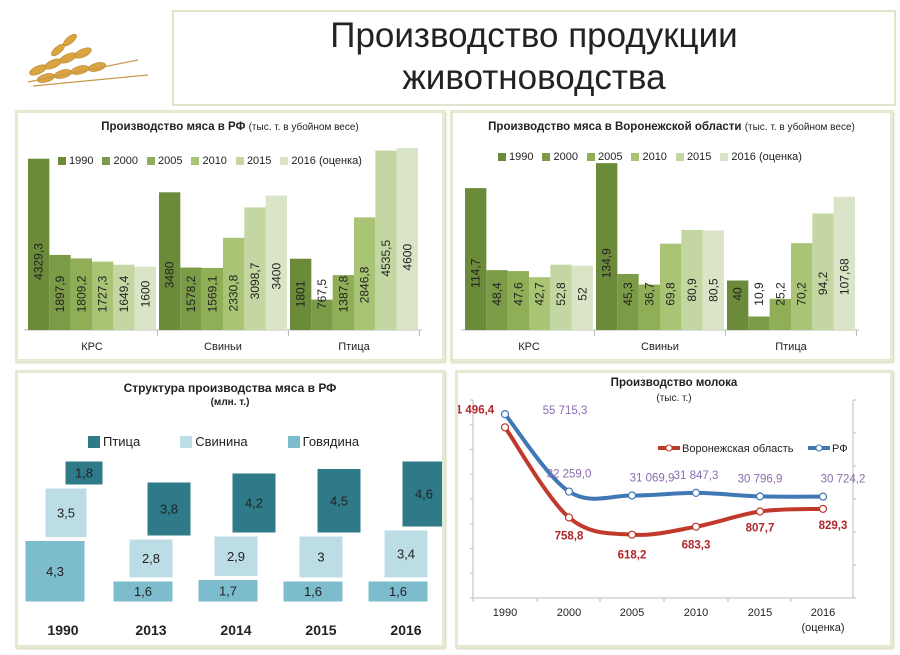 The width and height of the screenshot is (900, 655). Describe the element at coordinates (169, 509) in the screenshot. I see `data-label: 3,8` at that location.